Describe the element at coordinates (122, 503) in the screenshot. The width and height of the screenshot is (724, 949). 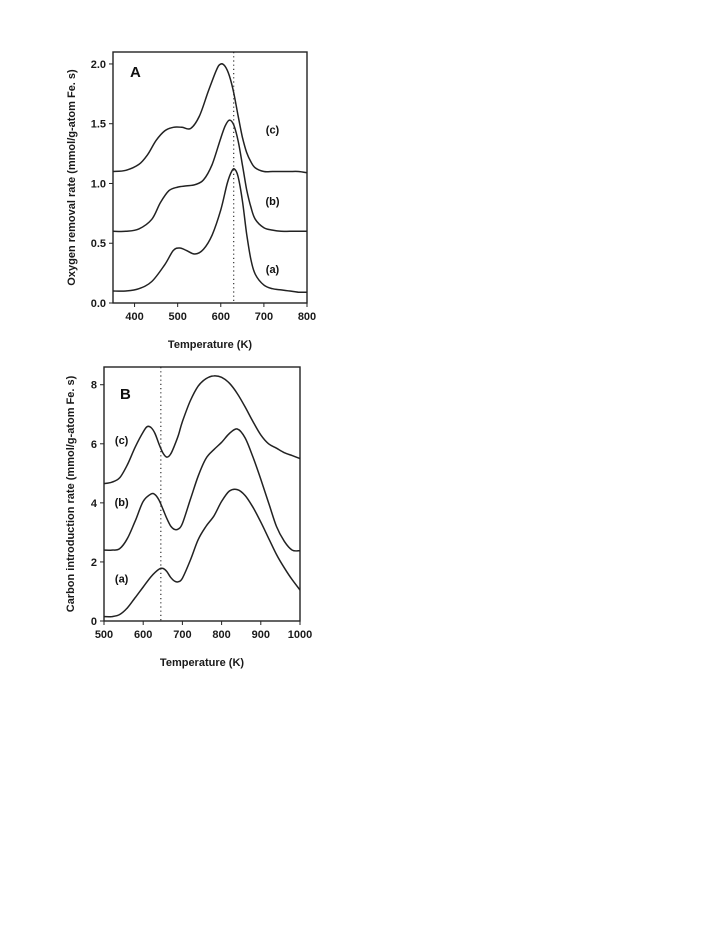
I see `panel-b-series-b-label: (b)` at that location.